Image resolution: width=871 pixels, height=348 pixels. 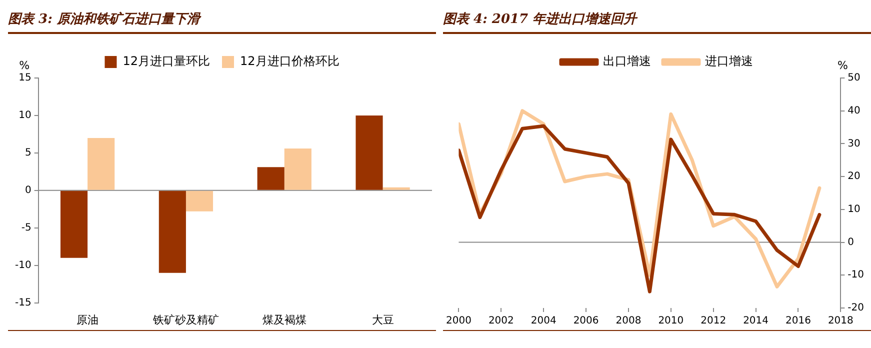 What do you see at coordinates (23, 302) in the screenshot?
I see `y-tick-label: -15` at bounding box center [23, 302].